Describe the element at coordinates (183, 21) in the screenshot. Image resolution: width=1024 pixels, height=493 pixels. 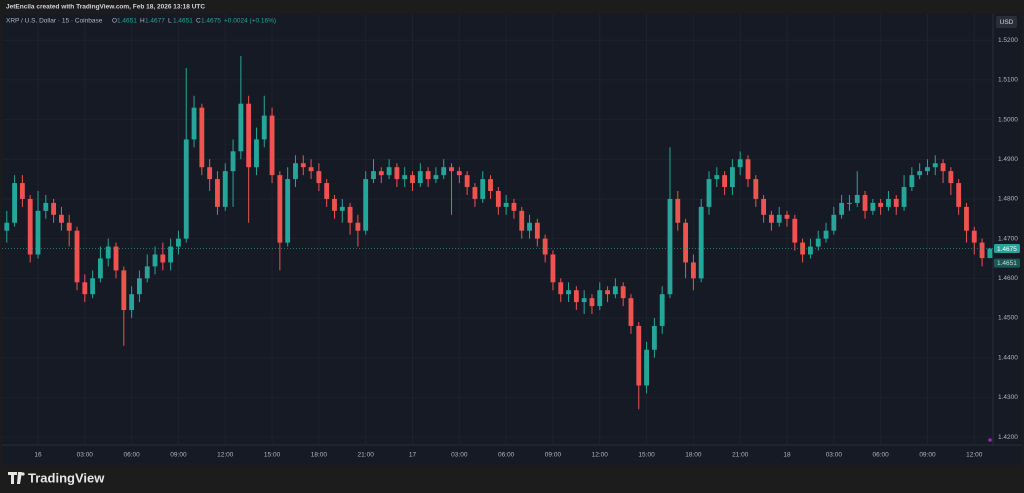
I see `legend-ohlc-value: 1.4651` at that location.